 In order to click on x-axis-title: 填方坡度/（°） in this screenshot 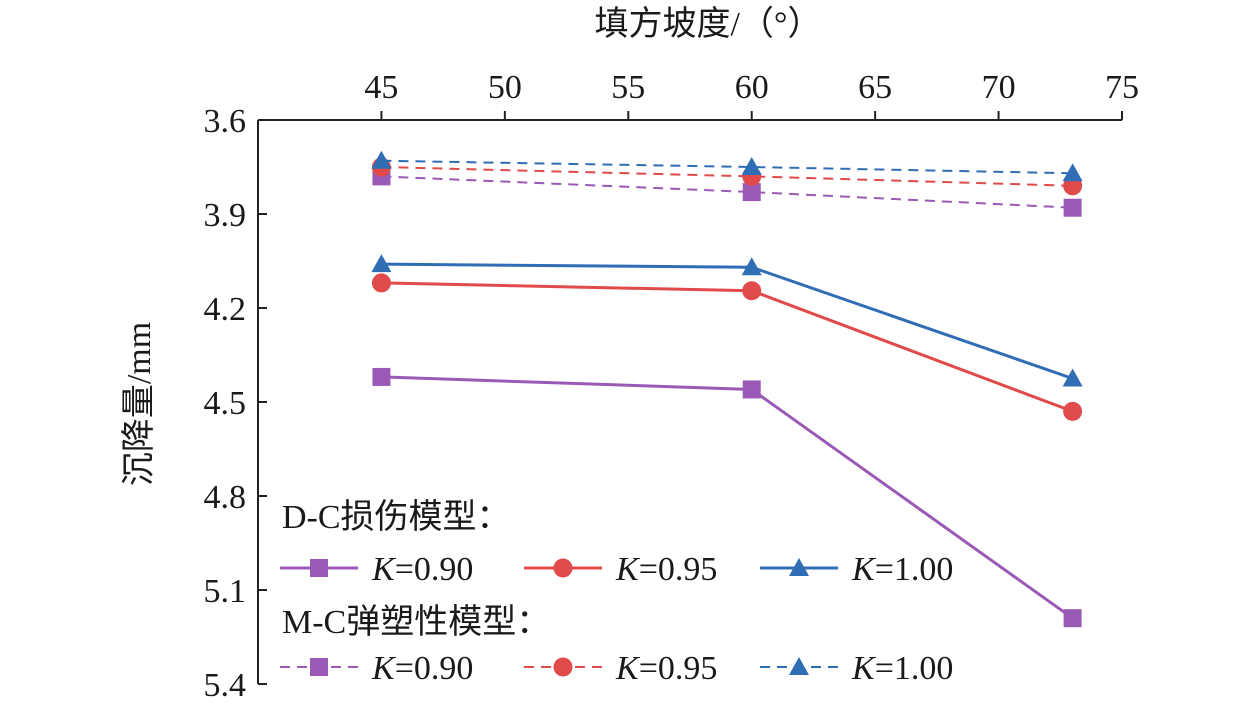, I will do `click(707, 24)`.